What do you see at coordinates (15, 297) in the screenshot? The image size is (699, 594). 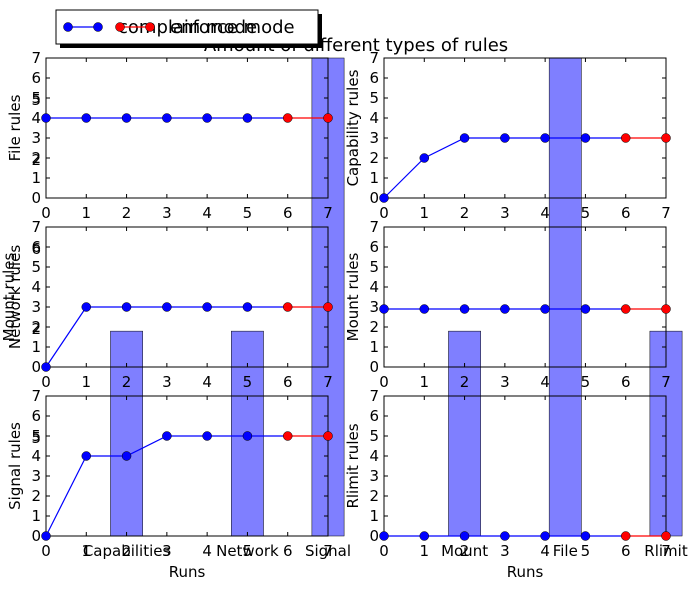 I see `y-axis-label: Network rules` at bounding box center [15, 297].